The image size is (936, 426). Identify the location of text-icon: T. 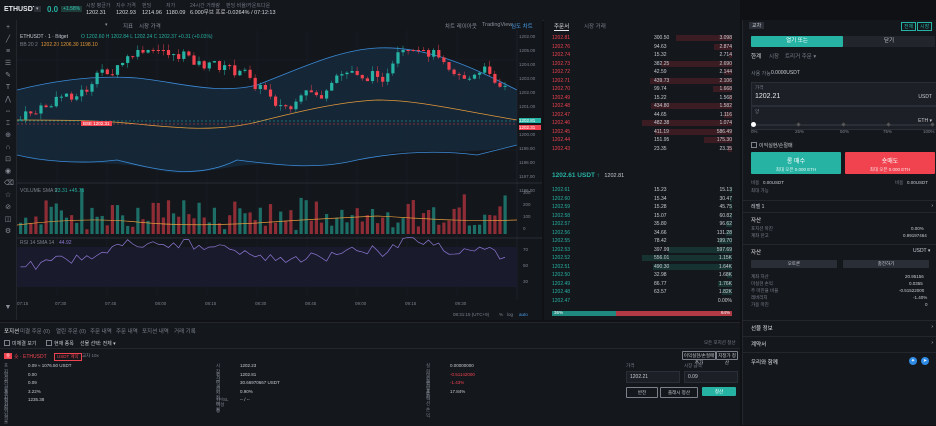
(8, 87).